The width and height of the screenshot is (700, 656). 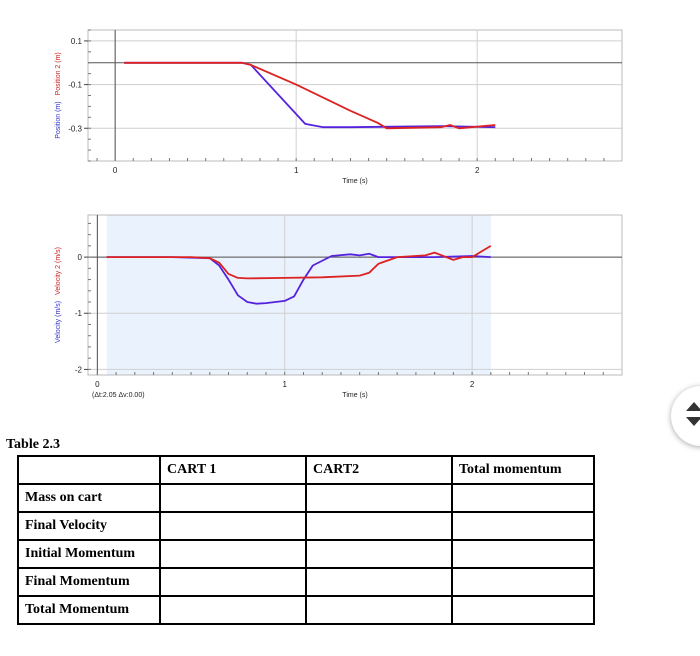 I want to click on selection-region, so click(x=298, y=295).